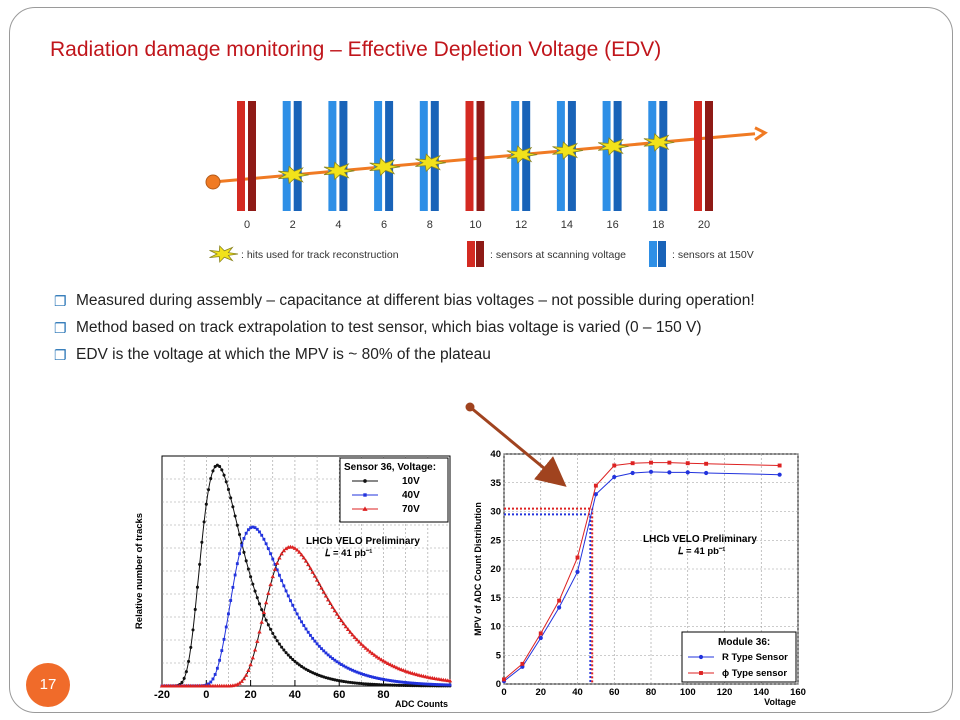 Image resolution: width=960 pixels, height=720 pixels. I want to click on legend-box, so click(394, 490).